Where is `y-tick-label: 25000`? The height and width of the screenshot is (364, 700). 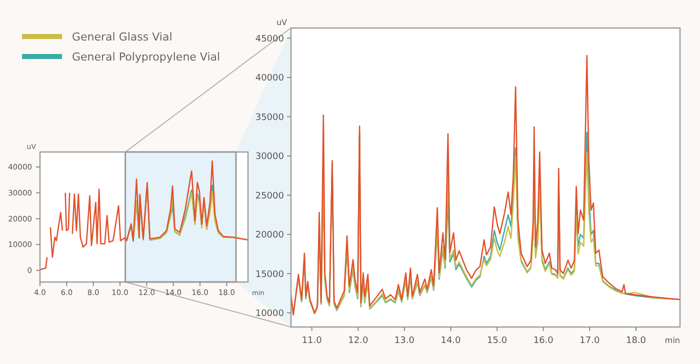 y-tick-label: 25000 is located at coordinates (269, 196).